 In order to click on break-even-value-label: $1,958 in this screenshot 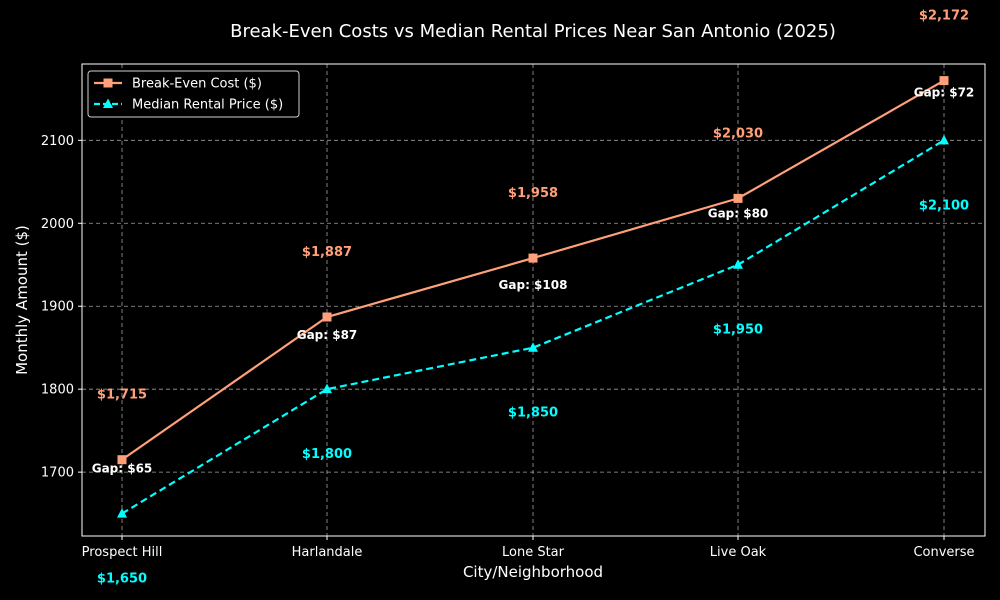, I will do `click(533, 193)`.